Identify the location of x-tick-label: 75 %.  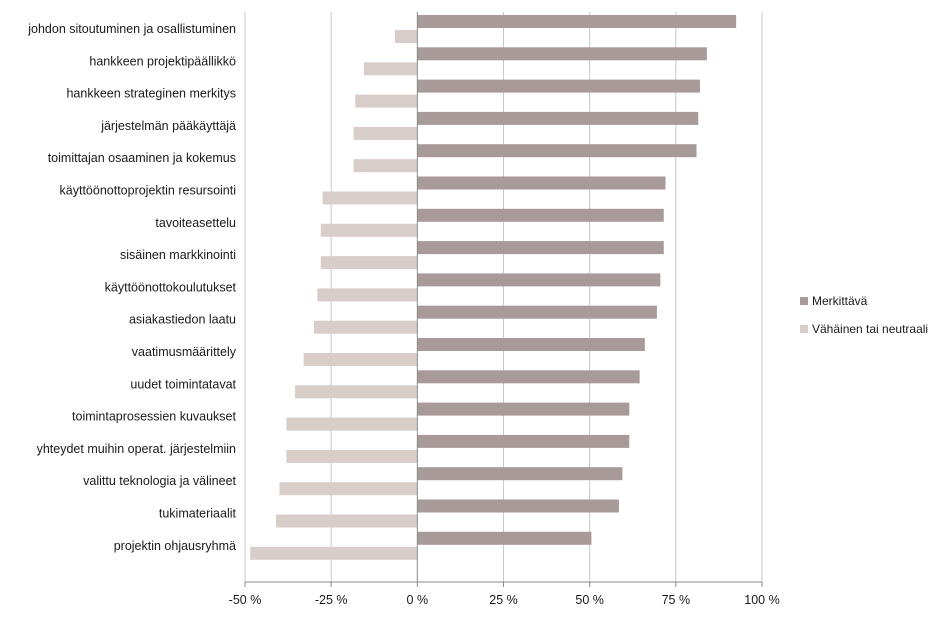
(676, 600).